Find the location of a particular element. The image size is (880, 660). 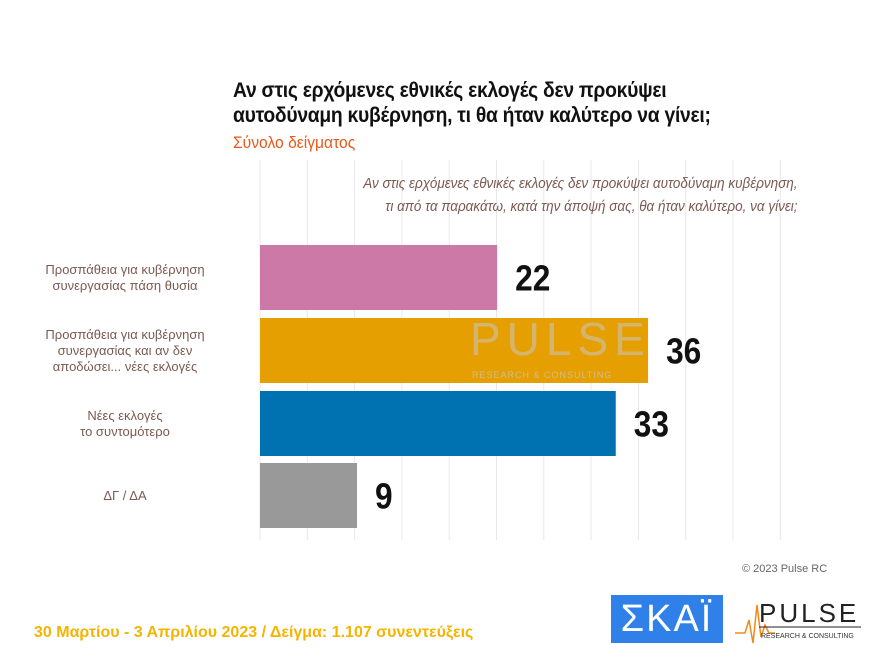

category-label-line: Νέες εκλογές is located at coordinates (125, 415).